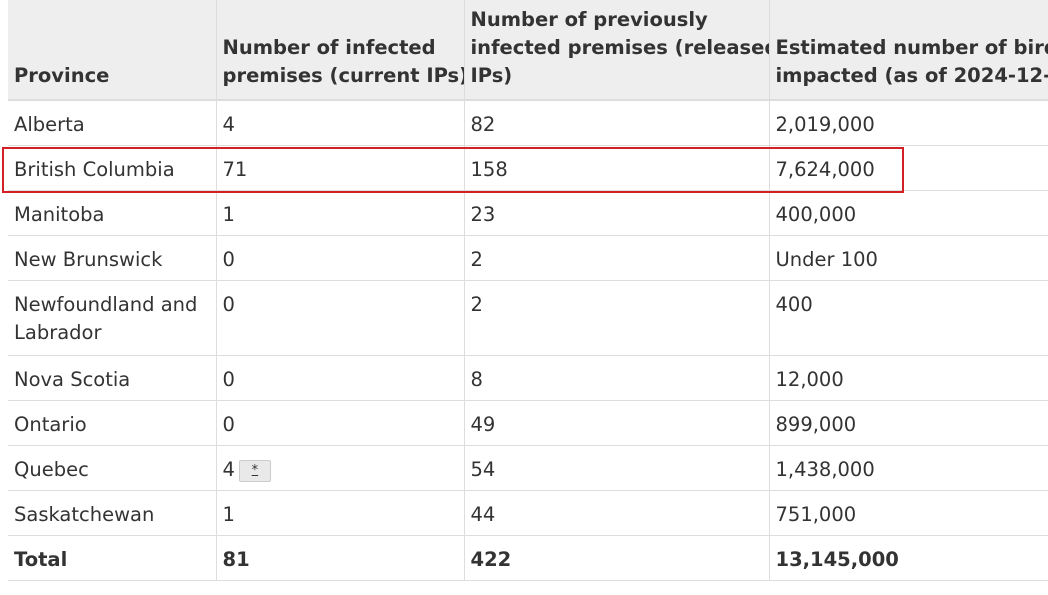 Image resolution: width=1048 pixels, height=595 pixels. Describe the element at coordinates (908, 213) in the screenshot. I see `cell-birds-impacted: 400,000` at that location.